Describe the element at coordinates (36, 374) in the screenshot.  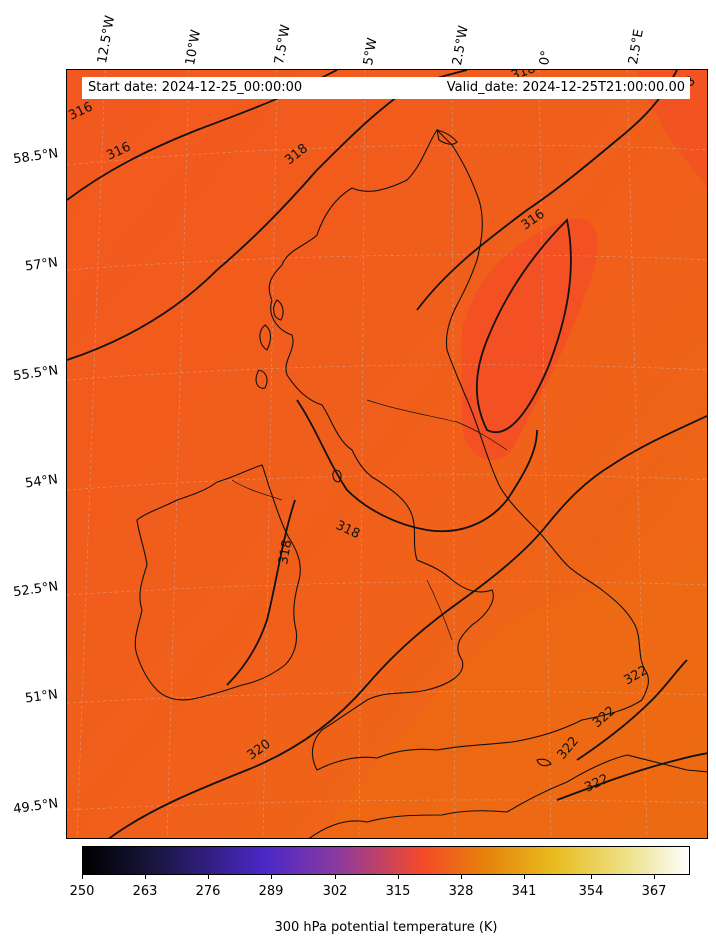
I see `lat-label: 55.5°N` at that location.